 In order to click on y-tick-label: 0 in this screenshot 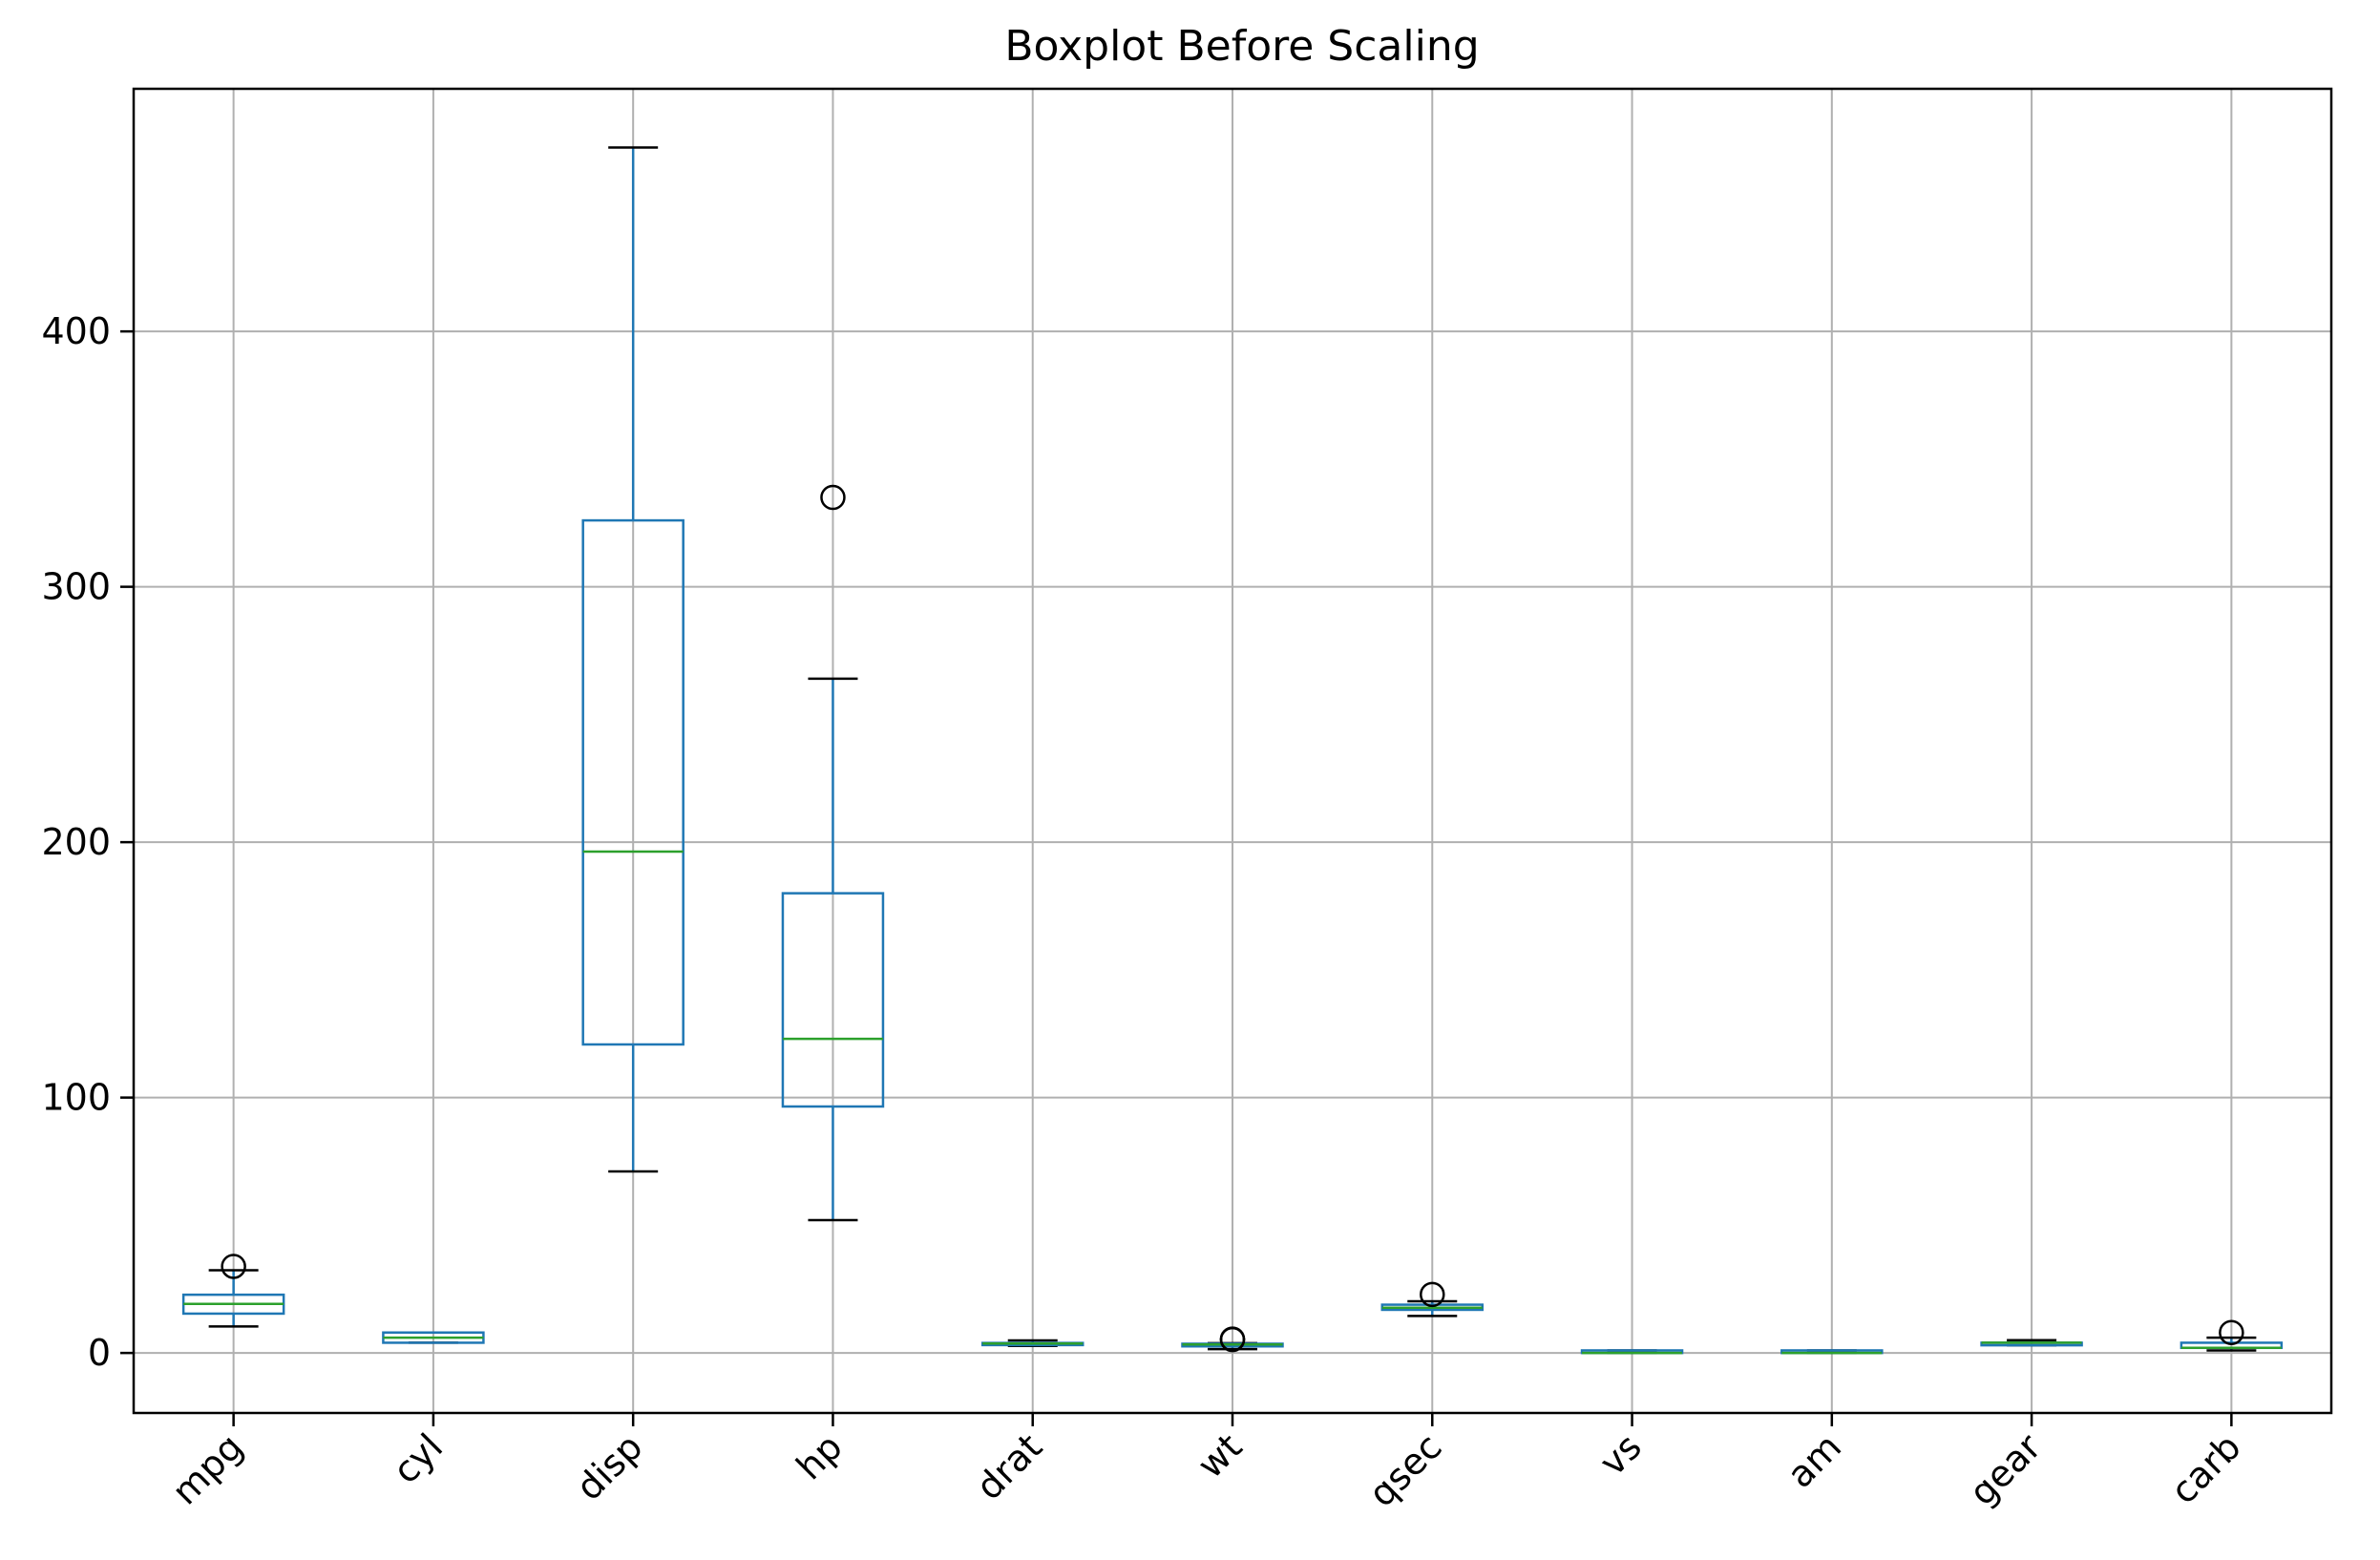, I will do `click(99, 1353)`.